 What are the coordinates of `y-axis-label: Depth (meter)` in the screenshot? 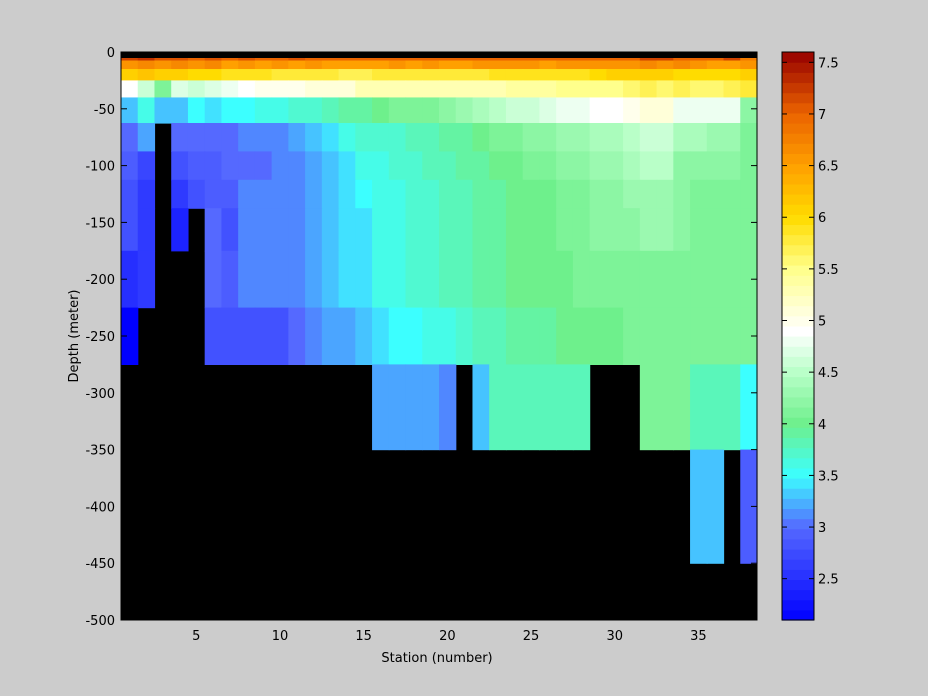 It's located at (74, 336).